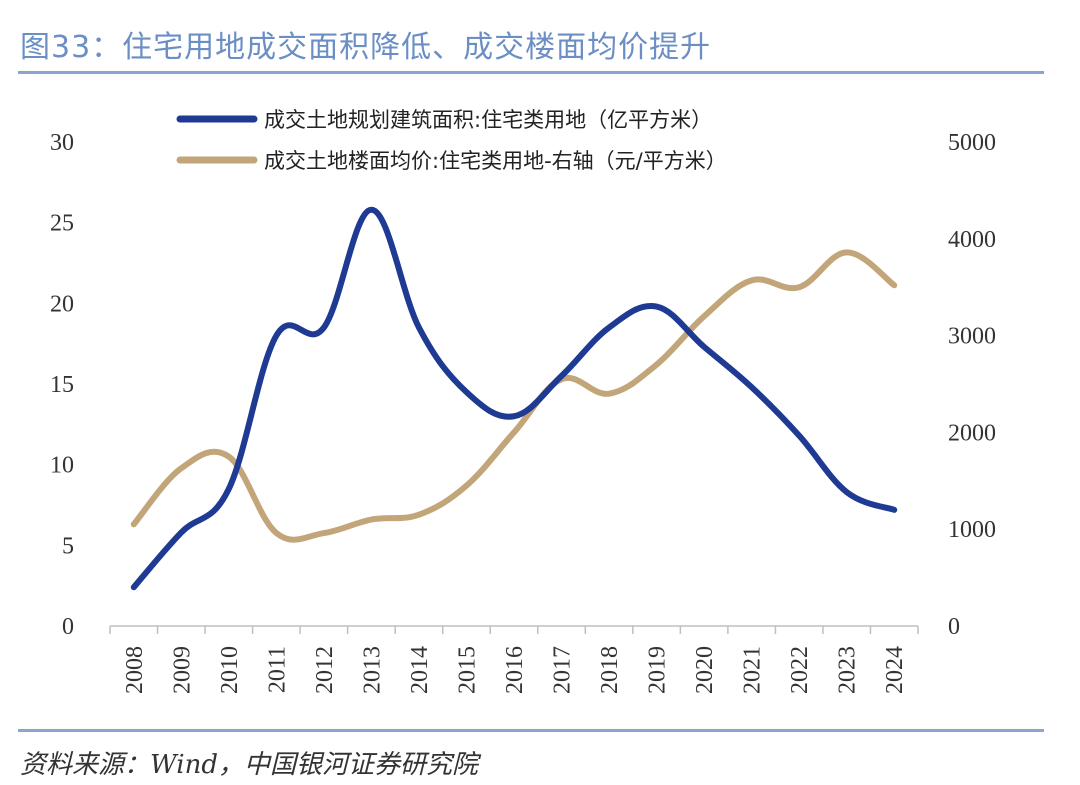  Describe the element at coordinates (62, 466) in the screenshot. I see `y-left-tick-label: 10` at that location.